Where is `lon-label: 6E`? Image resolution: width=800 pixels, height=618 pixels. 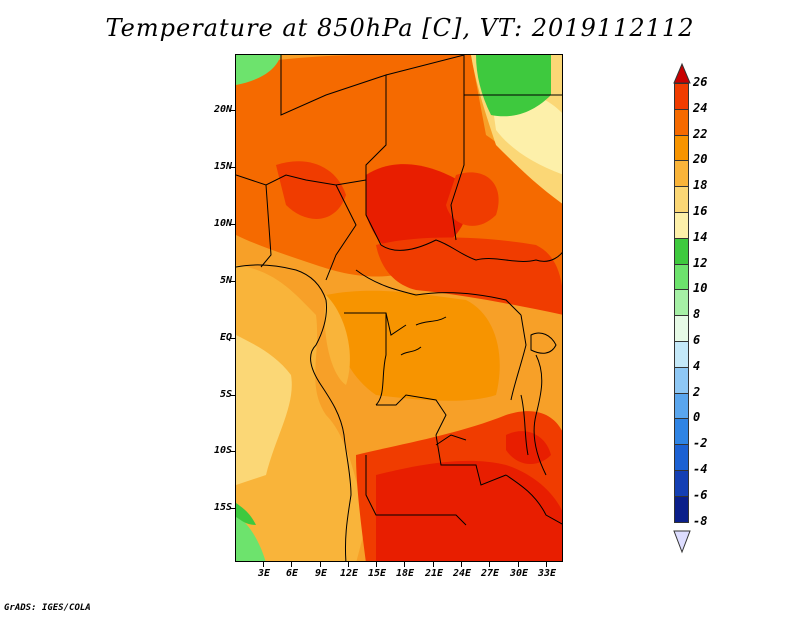 lon-label: 6E is located at coordinates (292, 573).